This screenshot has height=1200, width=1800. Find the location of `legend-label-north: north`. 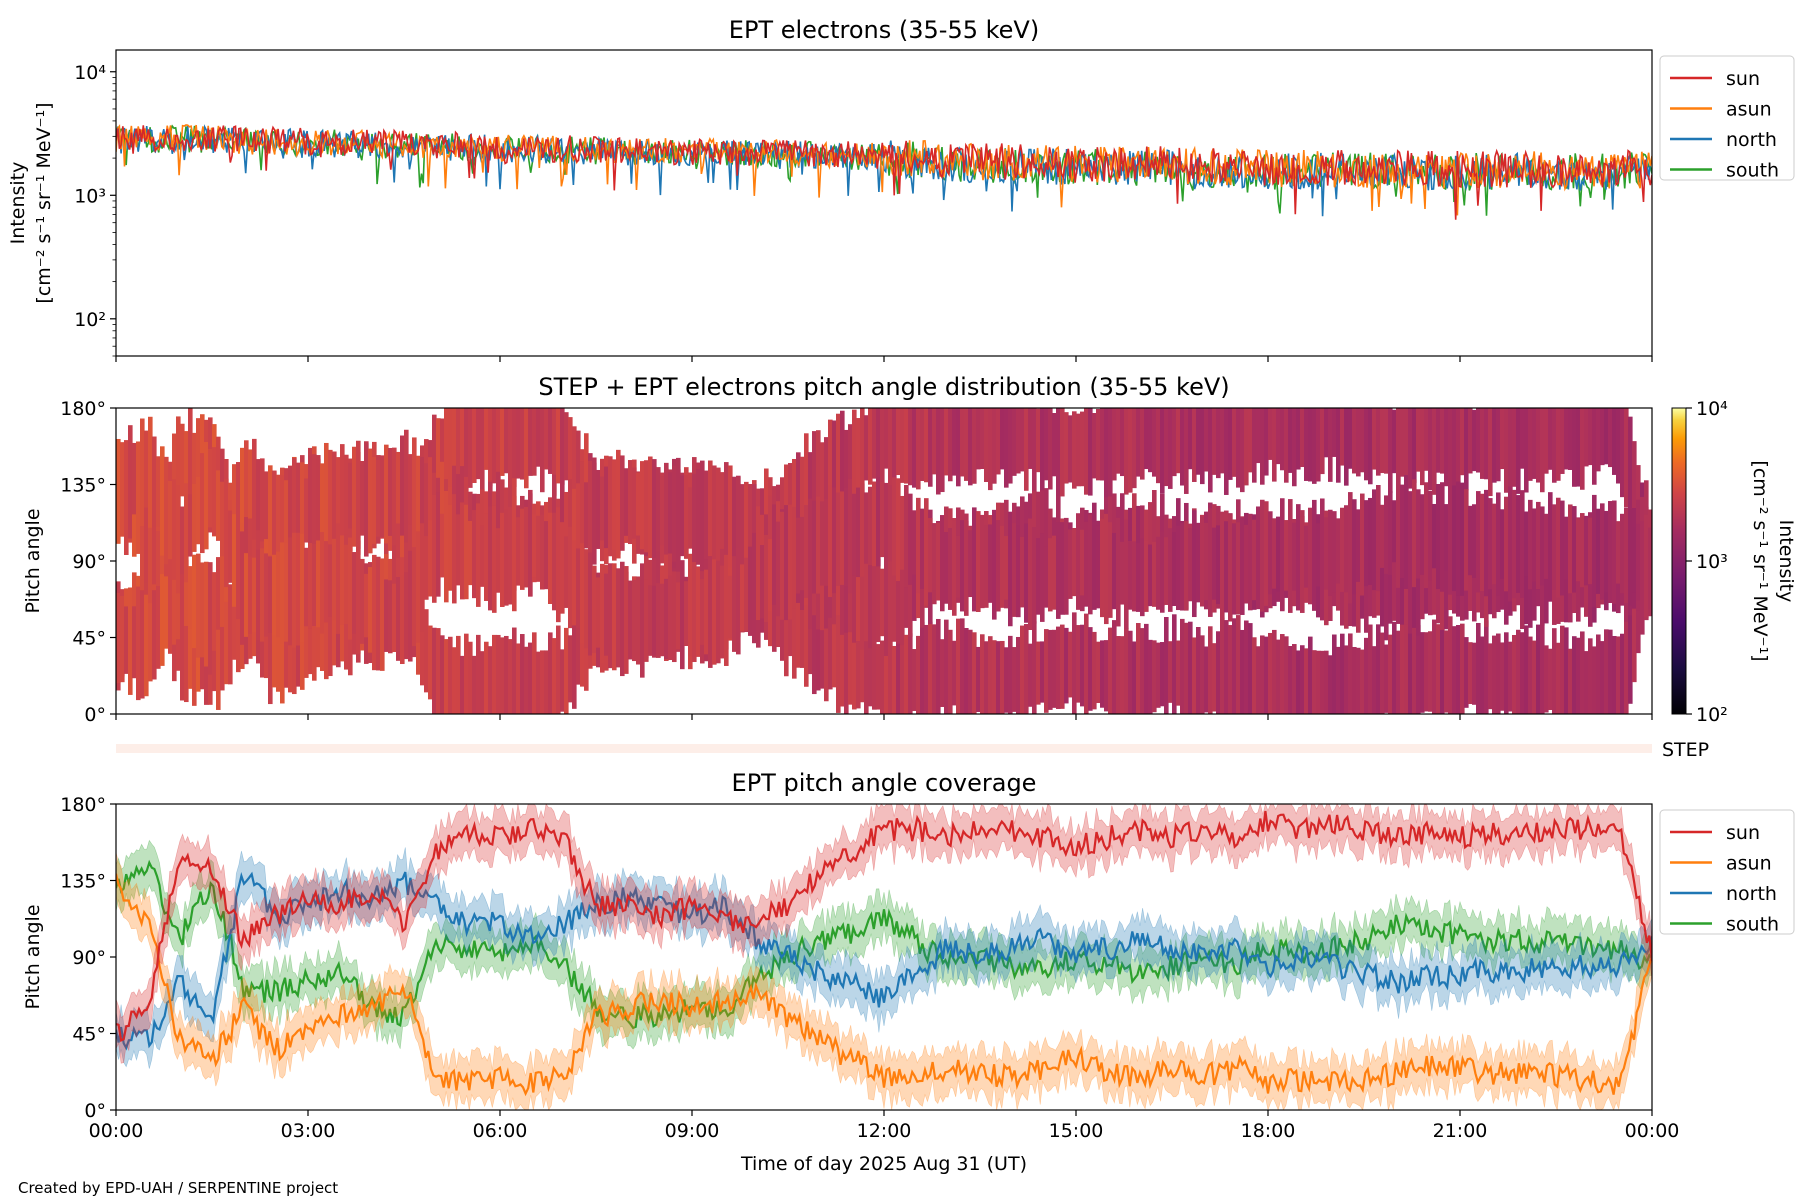

legend-label-north: north is located at coordinates (1751, 894).